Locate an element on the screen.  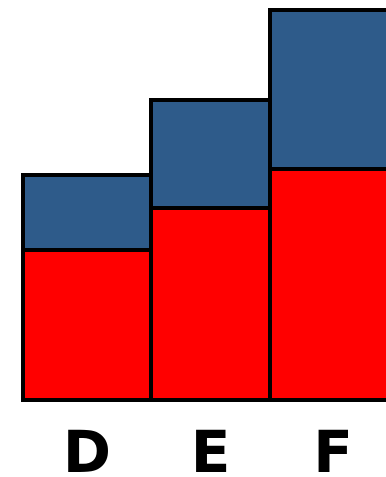
category-labels: D E F is located at coordinates (208, 447).